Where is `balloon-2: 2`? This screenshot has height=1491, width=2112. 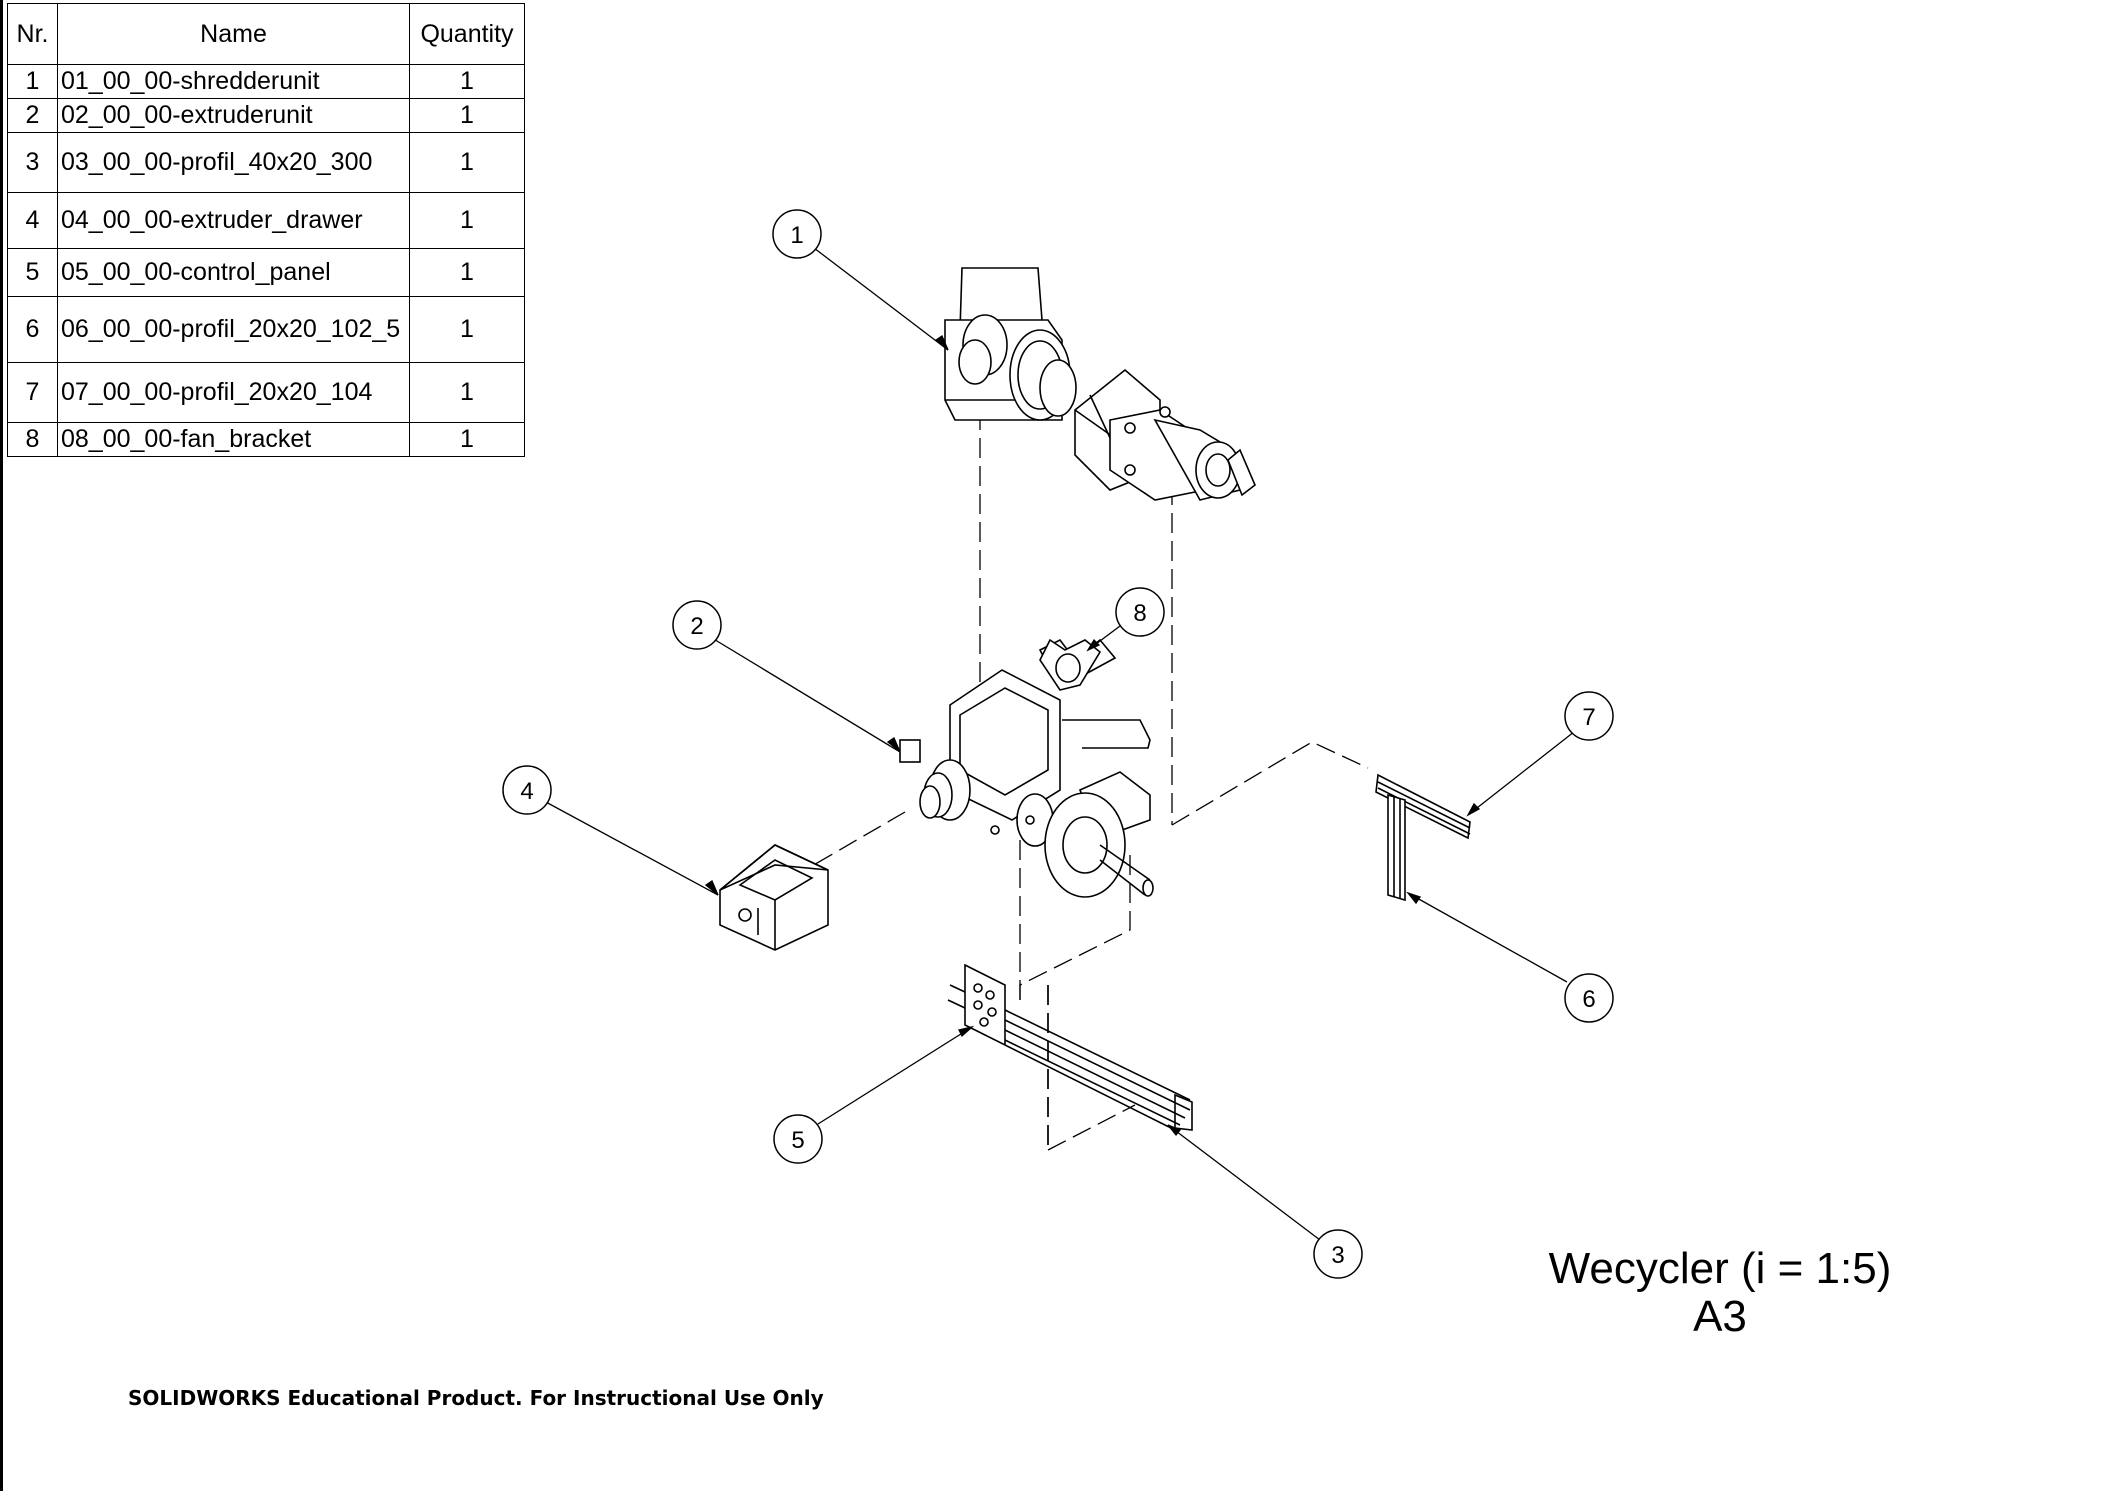
balloon-2: 2 is located at coordinates (697, 625).